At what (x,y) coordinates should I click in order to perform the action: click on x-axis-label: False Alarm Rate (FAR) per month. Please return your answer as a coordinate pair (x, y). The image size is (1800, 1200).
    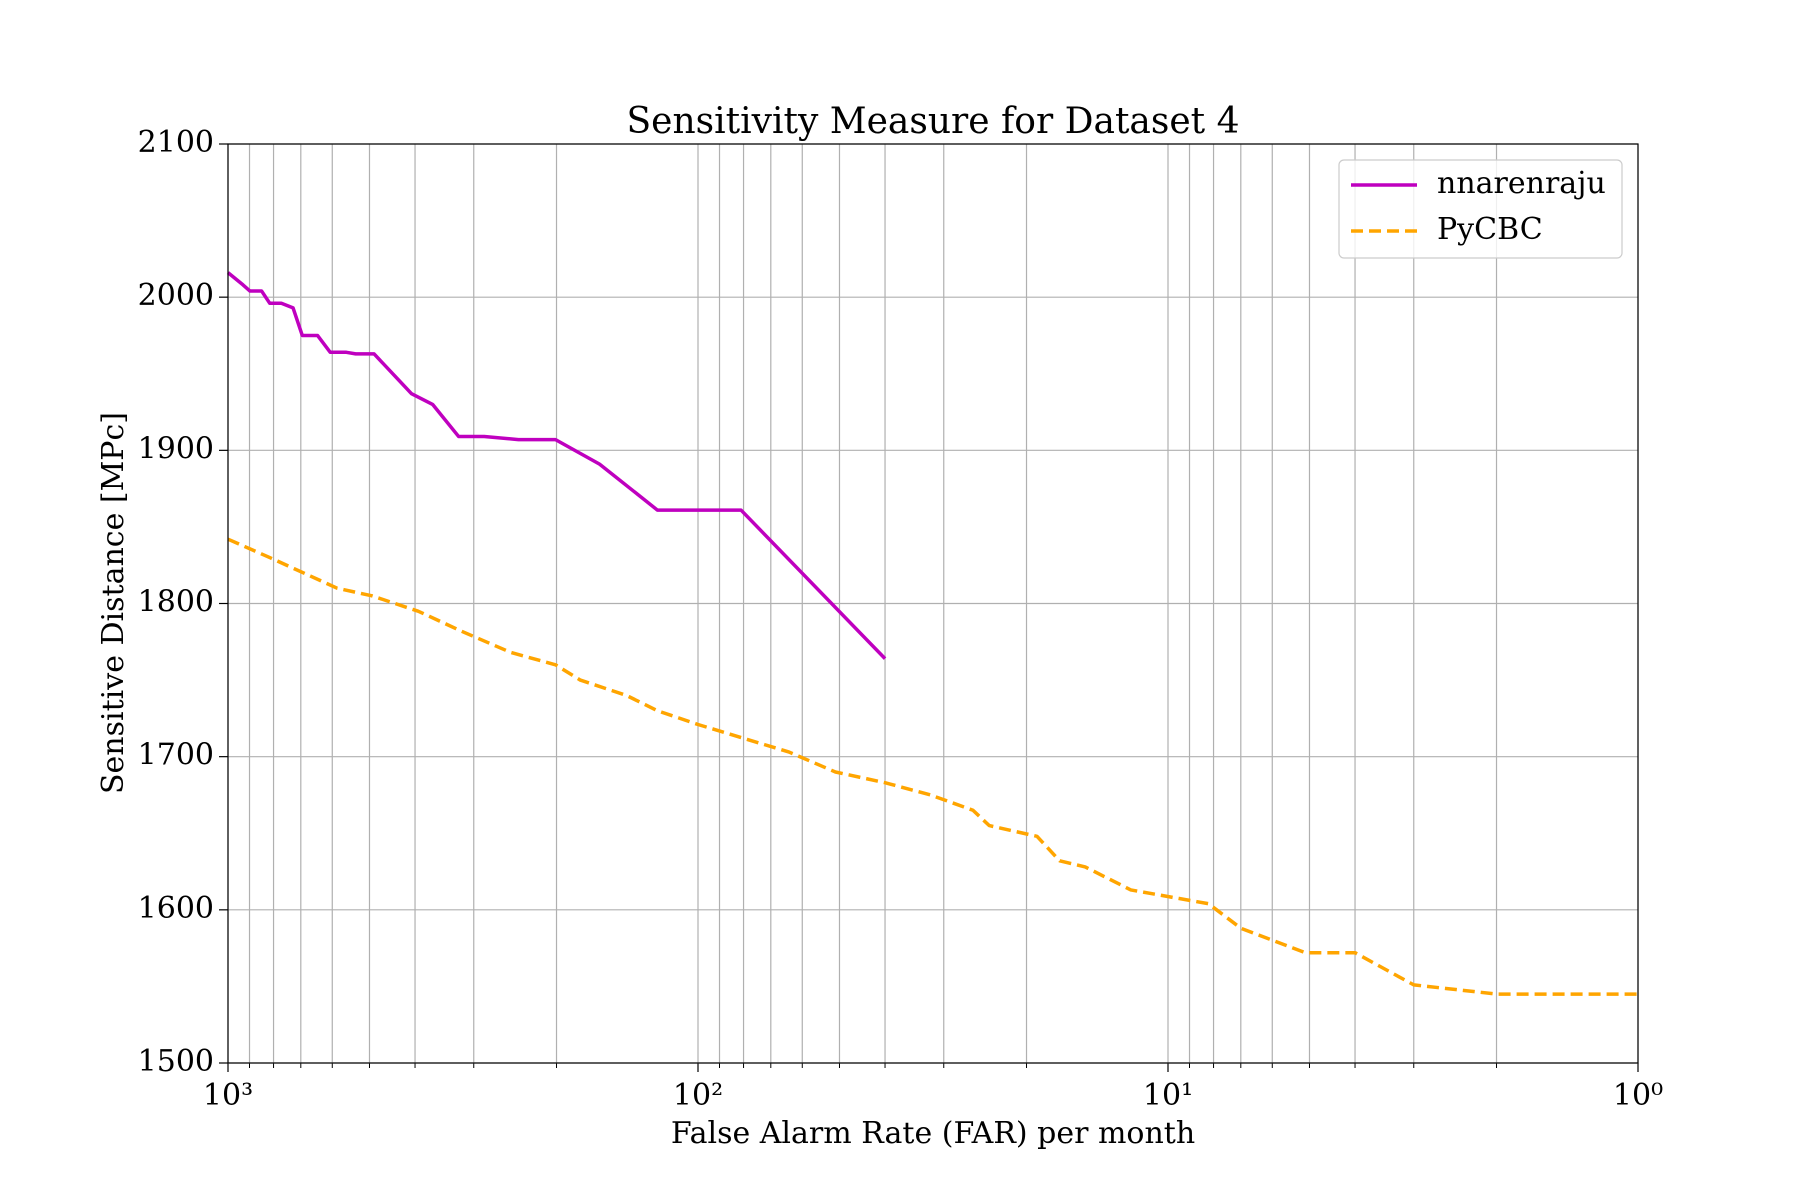
    Looking at the image, I should click on (933, 1133).